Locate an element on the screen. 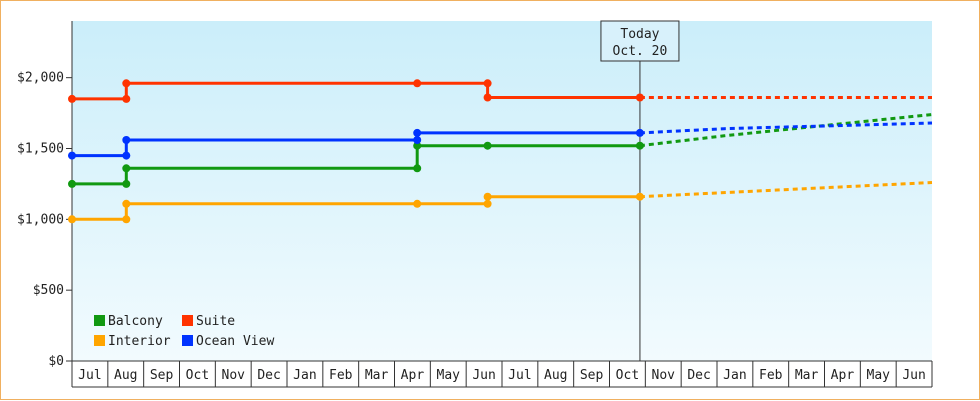 This screenshot has width=980, height=401. series-line is located at coordinates (356, 144).